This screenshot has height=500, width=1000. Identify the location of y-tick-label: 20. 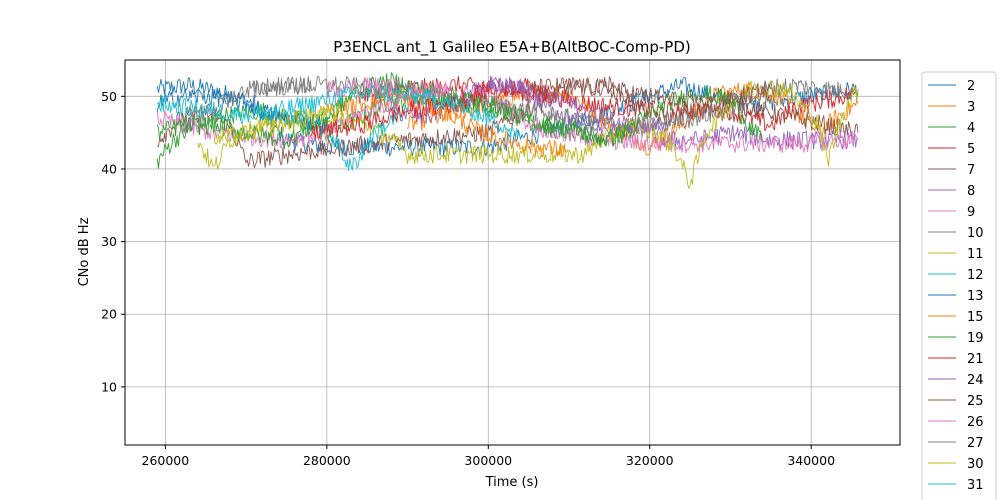
(109, 314).